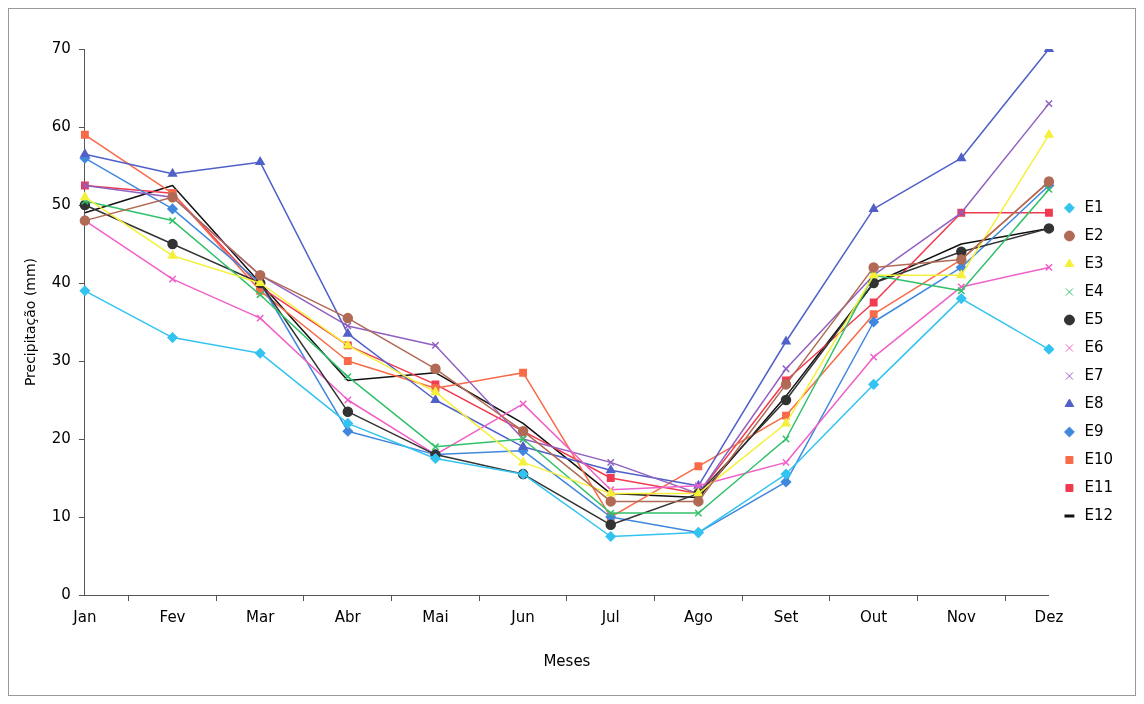  Describe the element at coordinates (1049, 616) in the screenshot. I see `x-tick-label: Dez` at that location.